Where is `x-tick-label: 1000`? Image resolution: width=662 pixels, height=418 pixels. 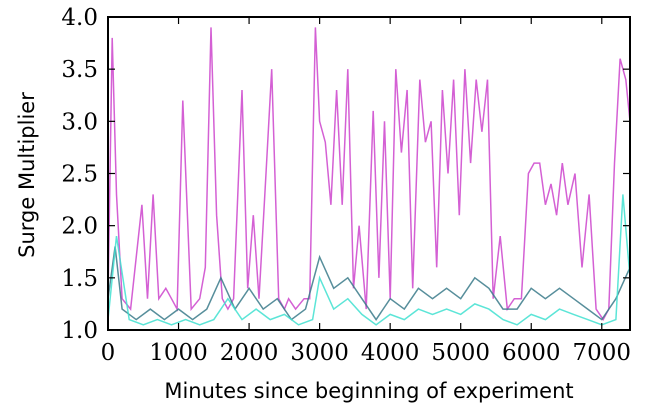 x-tick-label: 1000 is located at coordinates (178, 353).